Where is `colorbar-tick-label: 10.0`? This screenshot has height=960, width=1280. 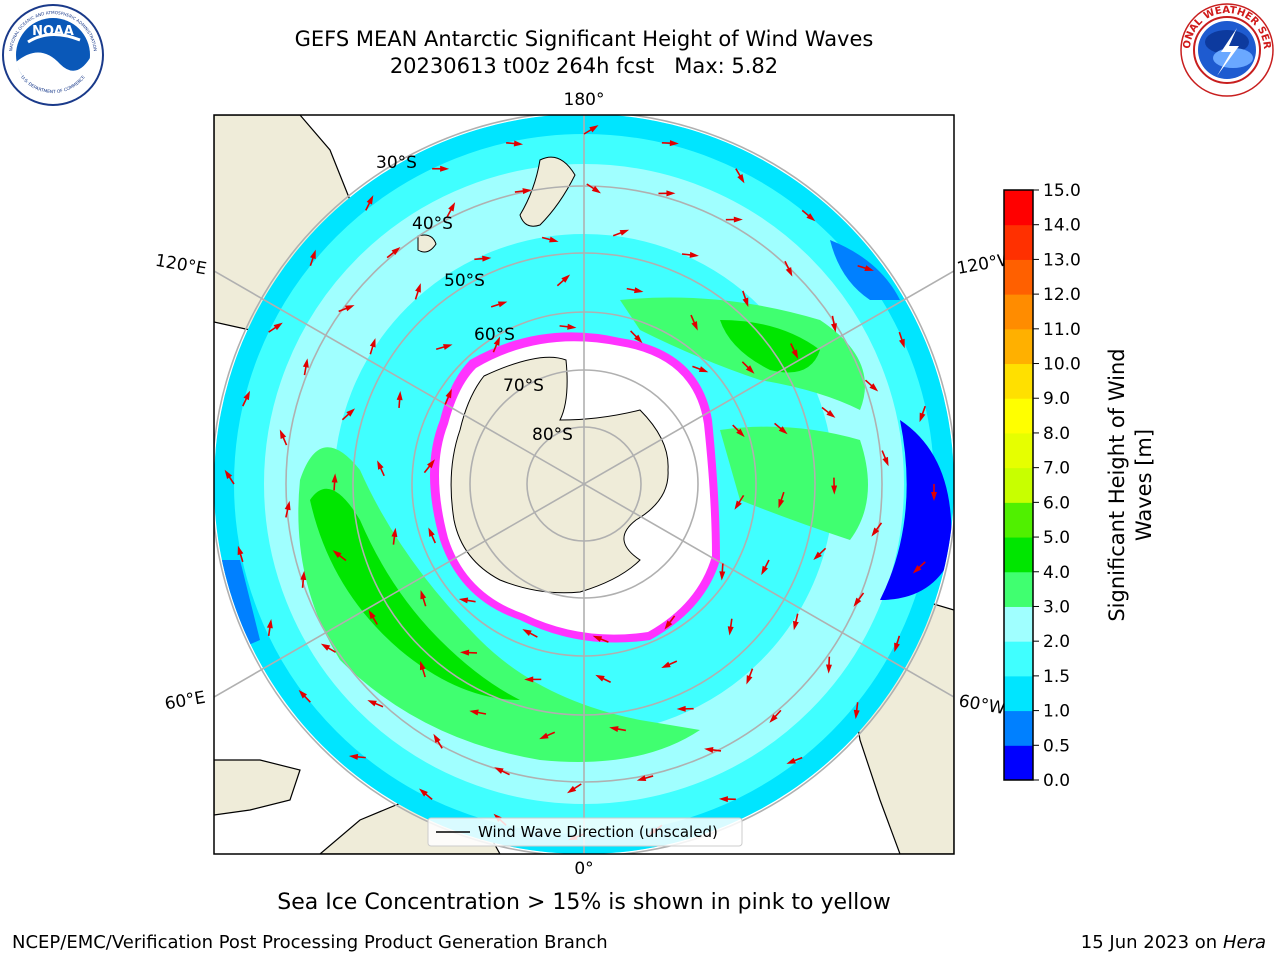 colorbar-tick-label: 10.0 is located at coordinates (1062, 365).